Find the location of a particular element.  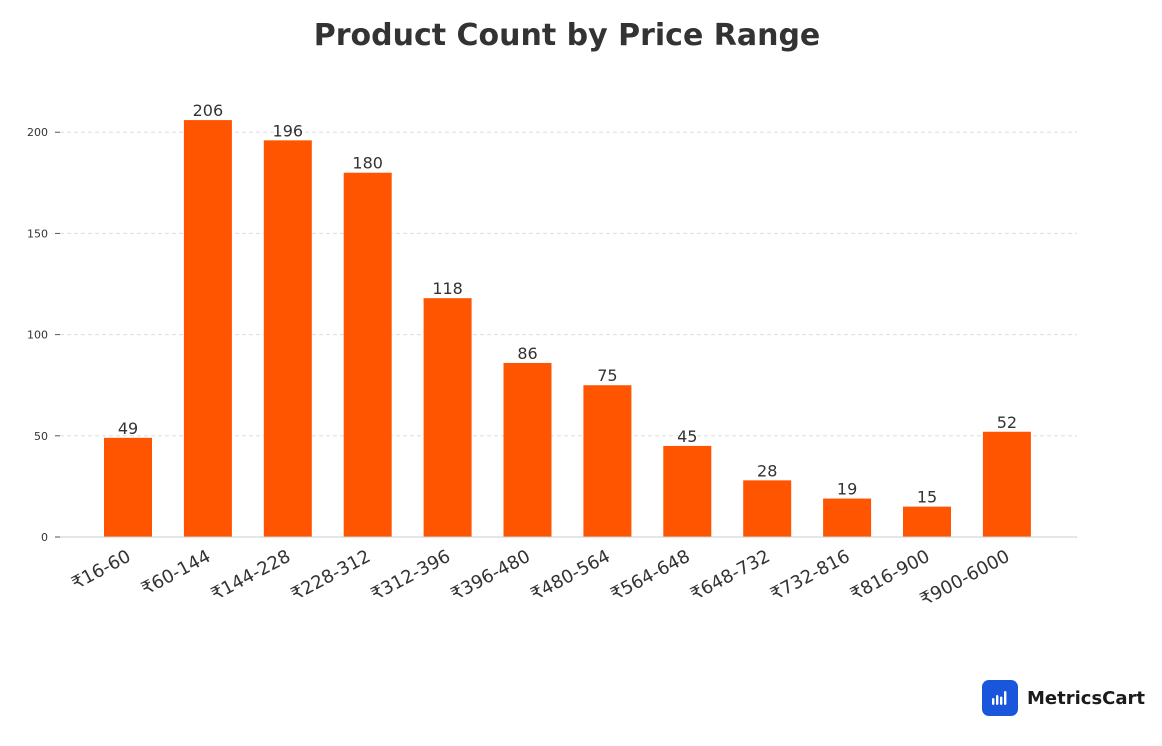

data-label: 86 is located at coordinates (527, 353).